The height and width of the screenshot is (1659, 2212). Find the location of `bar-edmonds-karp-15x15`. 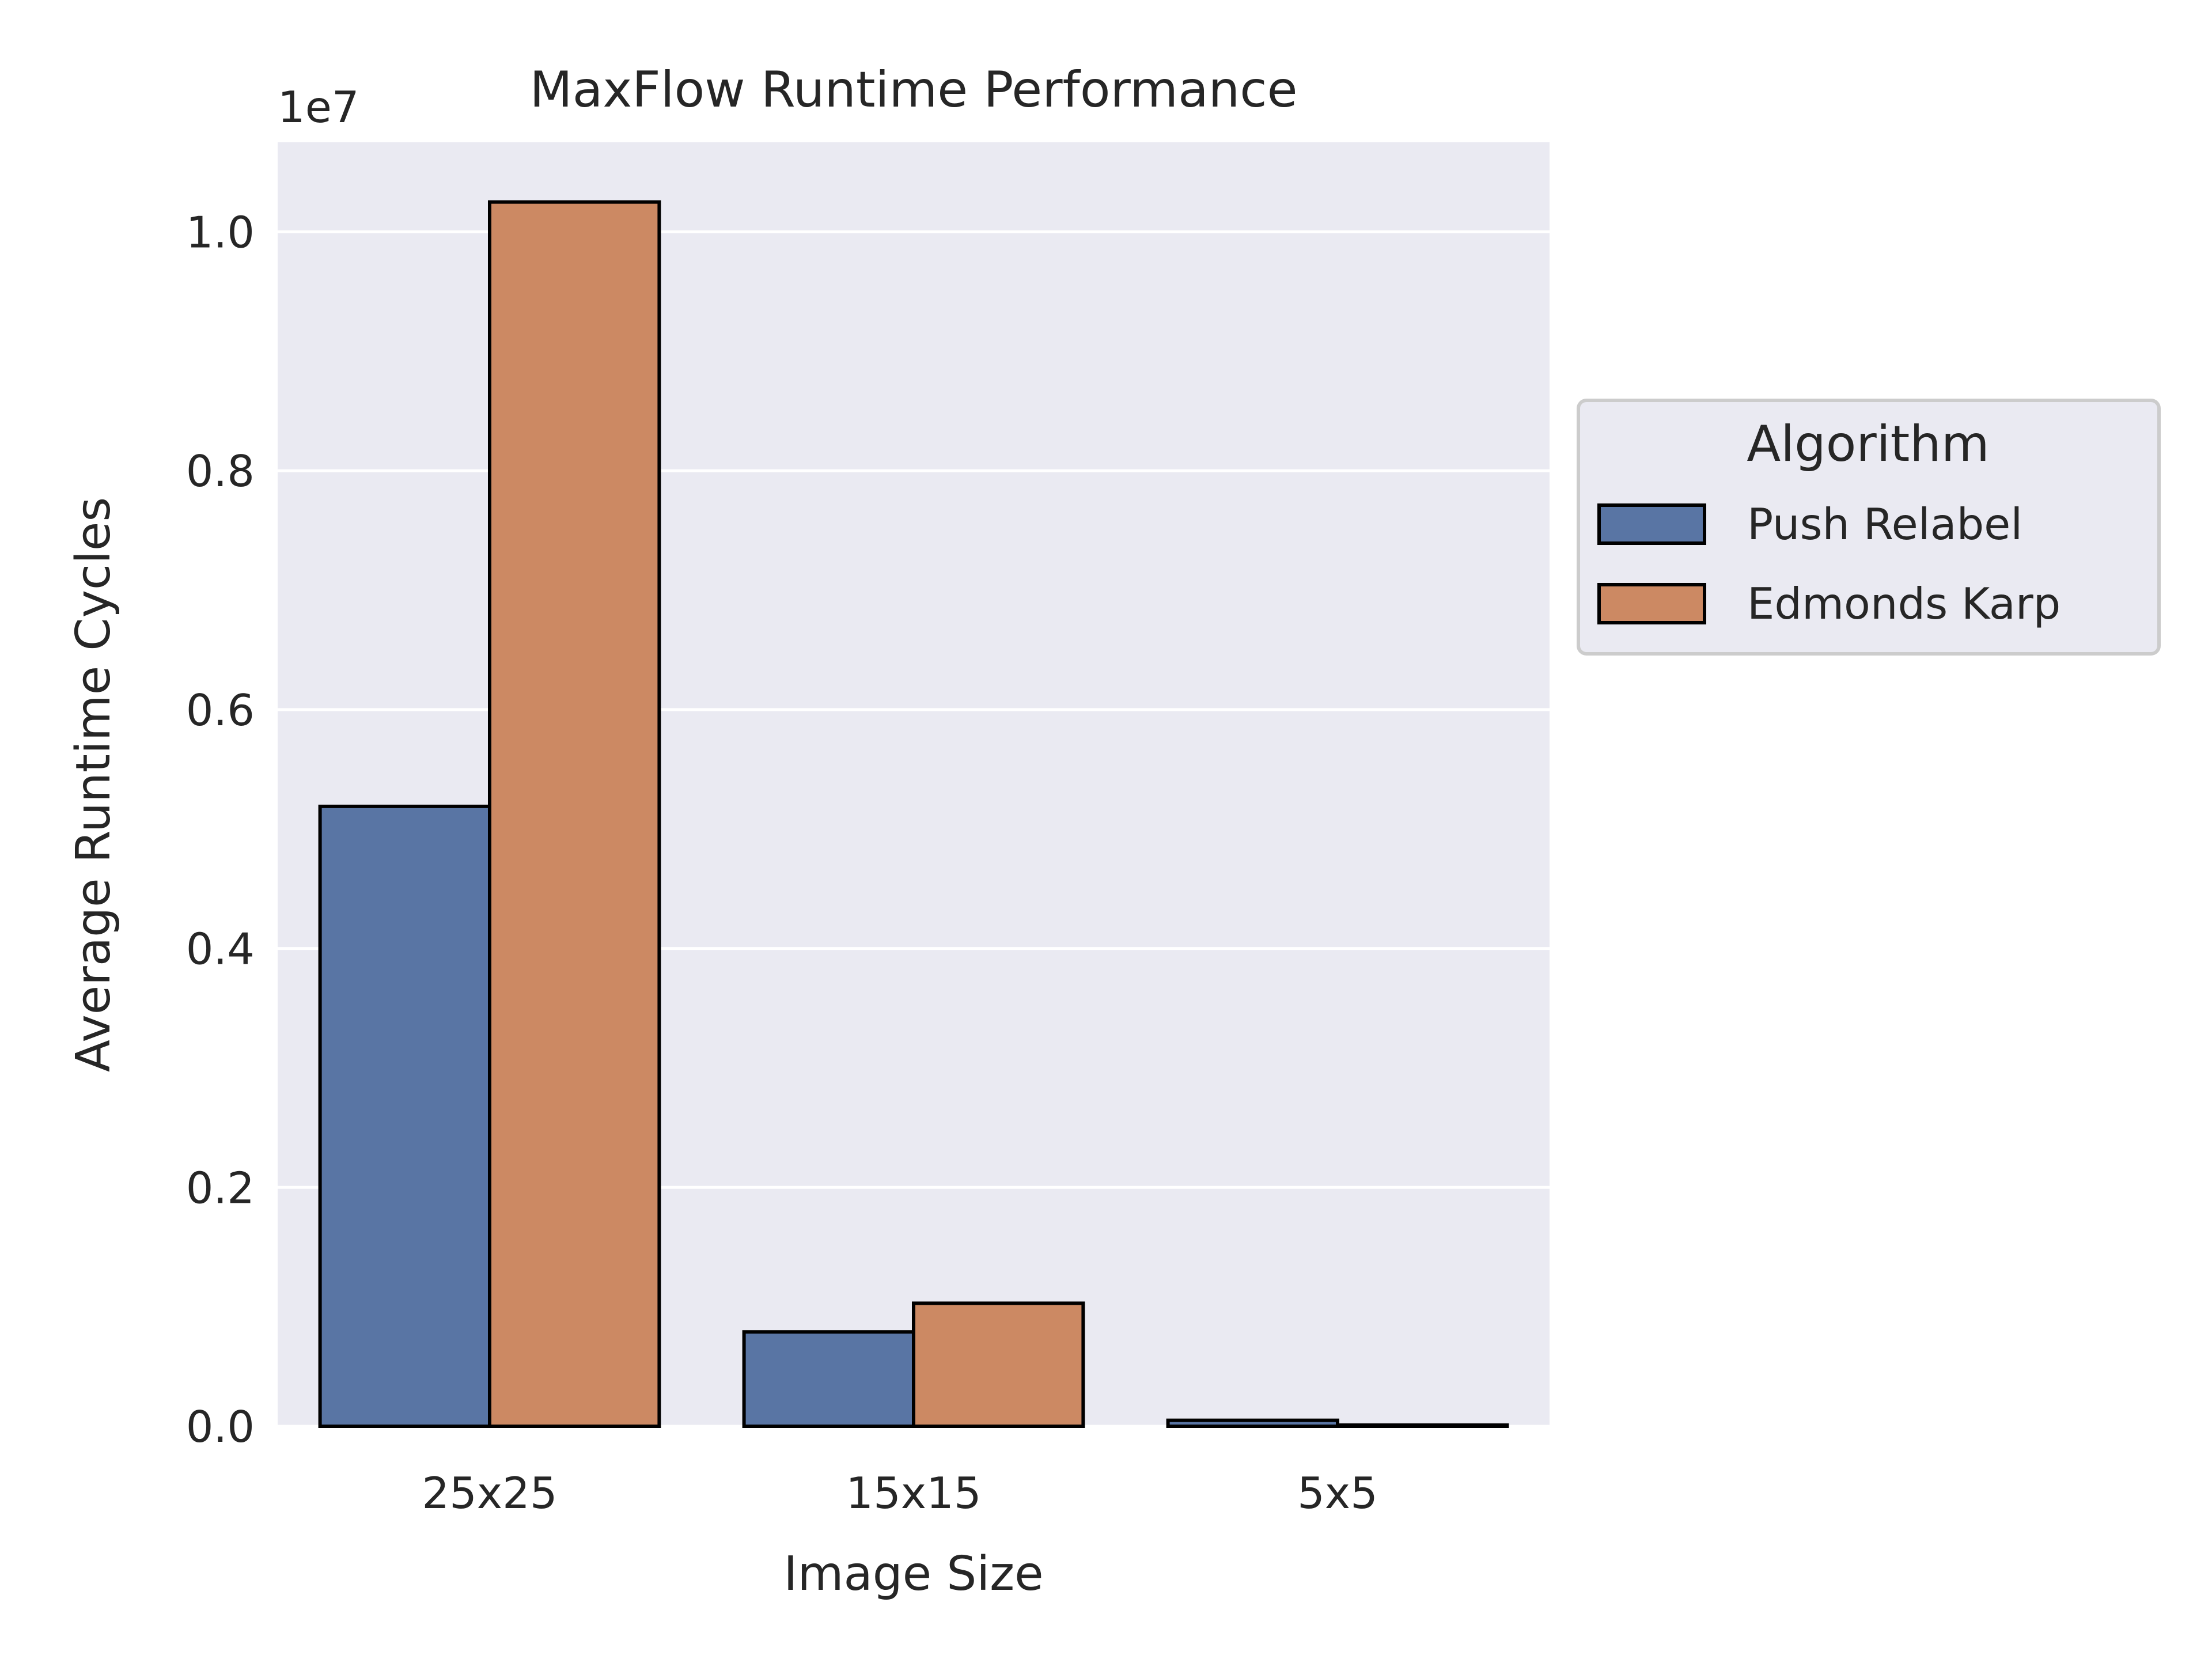

bar-edmonds-karp-15x15 is located at coordinates (998, 1364).